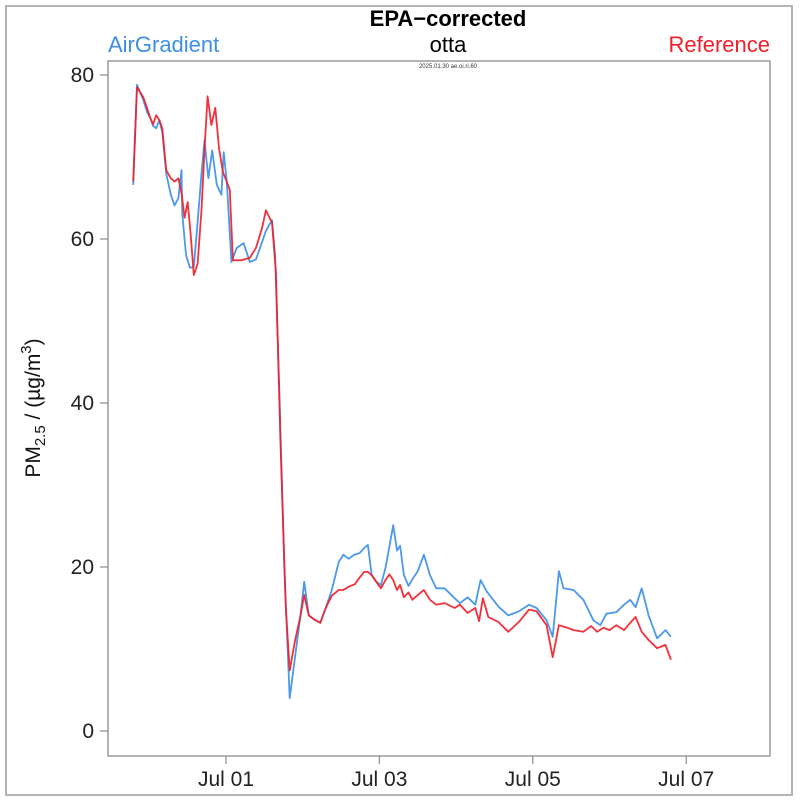 The width and height of the screenshot is (800, 801). Describe the element at coordinates (448, 18) in the screenshot. I see `chart-title: EPA−corrected` at that location.